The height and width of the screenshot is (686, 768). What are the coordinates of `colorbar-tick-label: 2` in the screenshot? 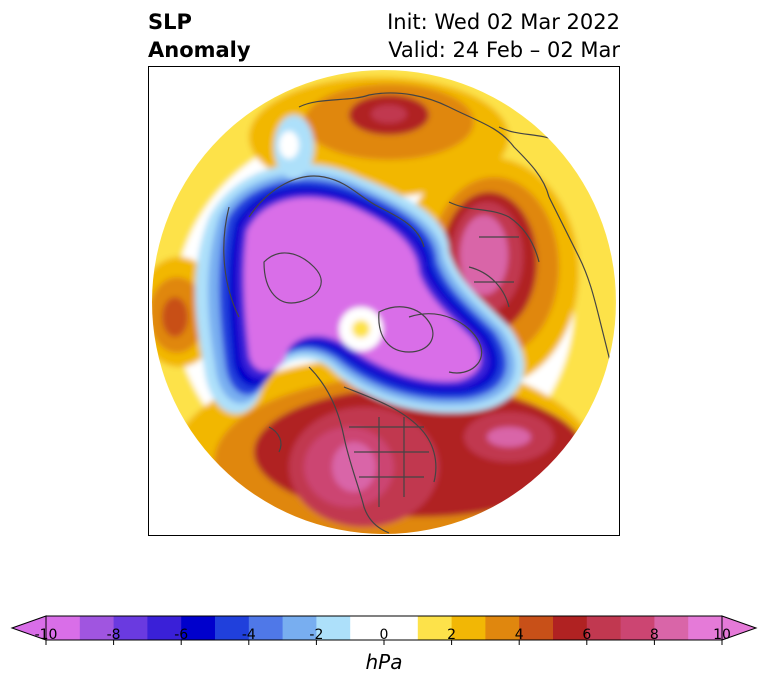 It's located at (452, 635).